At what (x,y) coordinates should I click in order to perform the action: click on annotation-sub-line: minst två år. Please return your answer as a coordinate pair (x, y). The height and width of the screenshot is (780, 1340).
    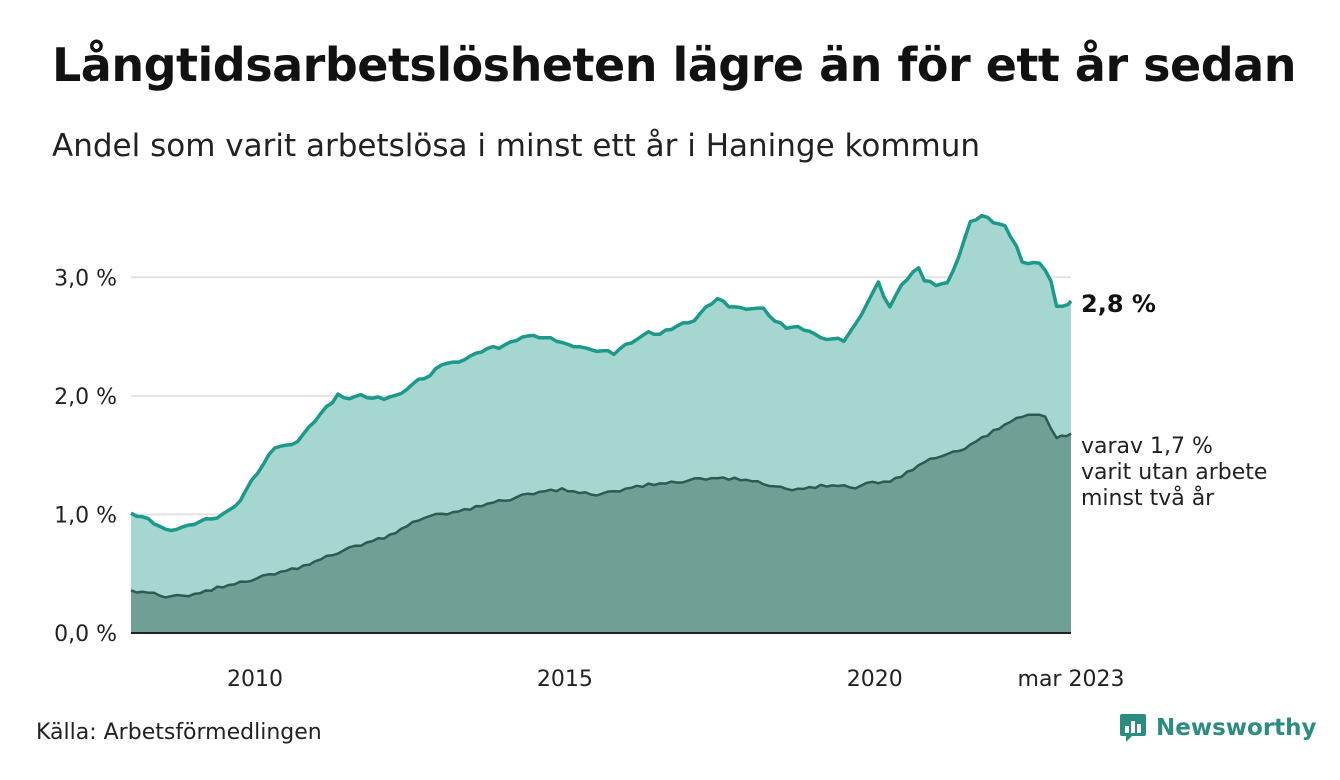
    Looking at the image, I should click on (1148, 498).